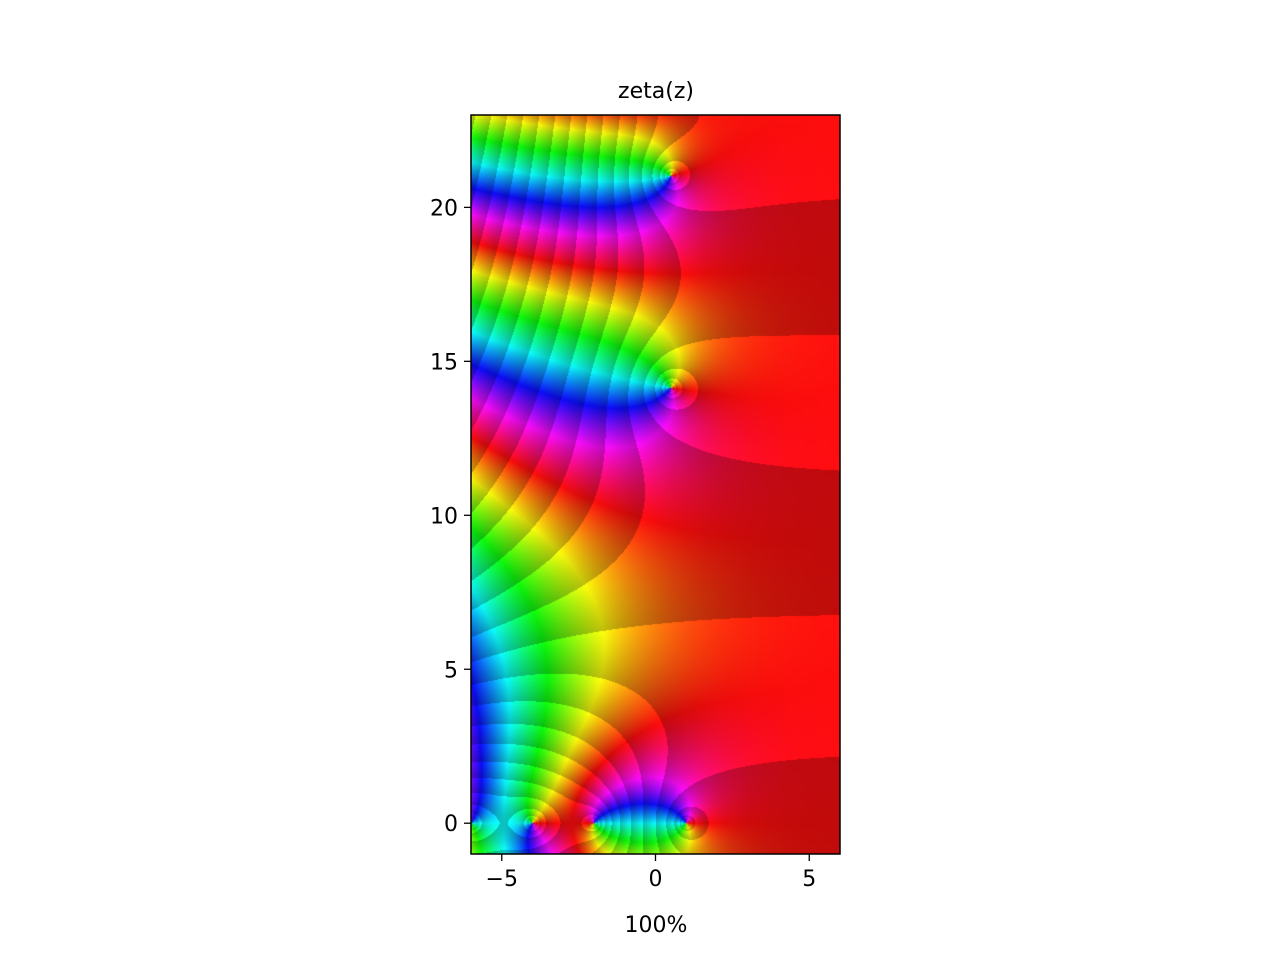 This screenshot has height=960, width=1280. Describe the element at coordinates (809, 879) in the screenshot. I see `x-tick-label: 5` at that location.